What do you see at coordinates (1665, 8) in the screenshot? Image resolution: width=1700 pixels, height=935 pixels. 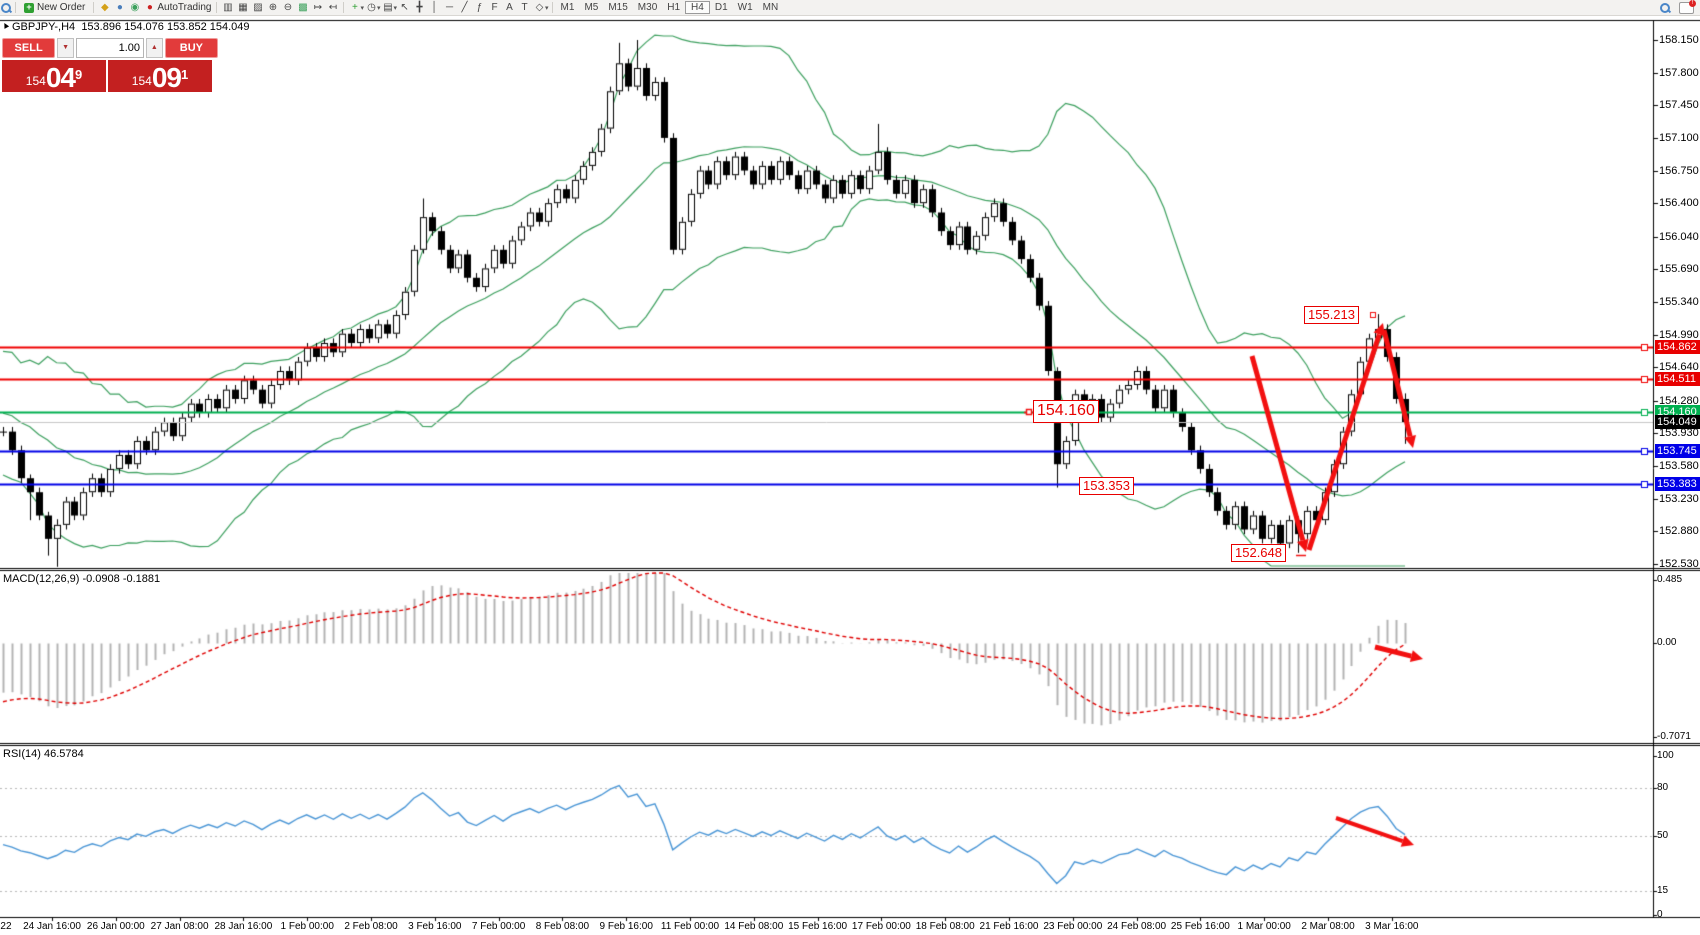 I see `search-icon-right` at bounding box center [1665, 8].